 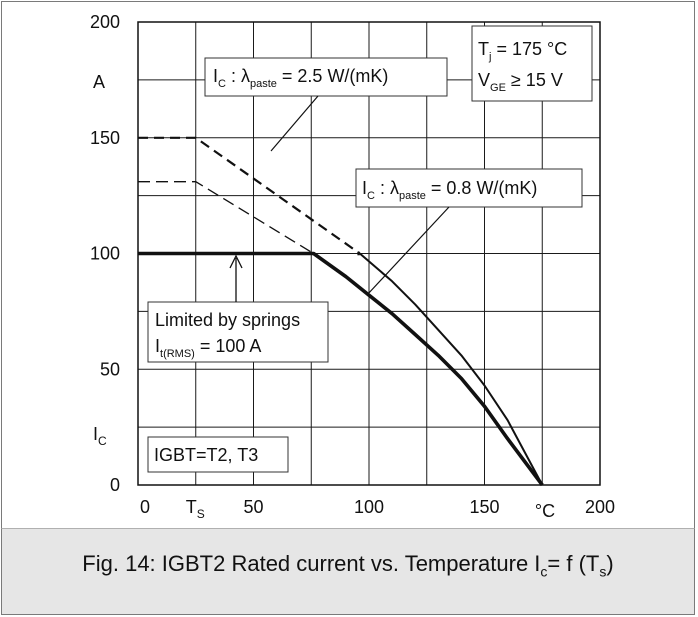 I want to click on device-label: IGBT=T2, T3, so click(x=206, y=455).